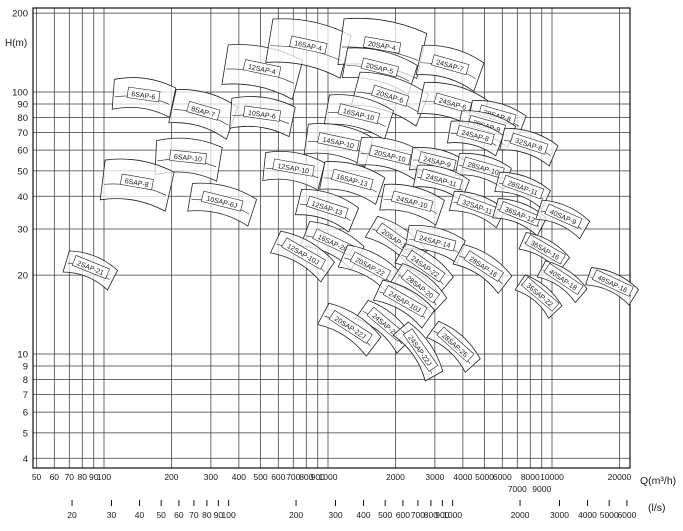  I want to click on pump-band: 24SAP-10, so click(412, 204).